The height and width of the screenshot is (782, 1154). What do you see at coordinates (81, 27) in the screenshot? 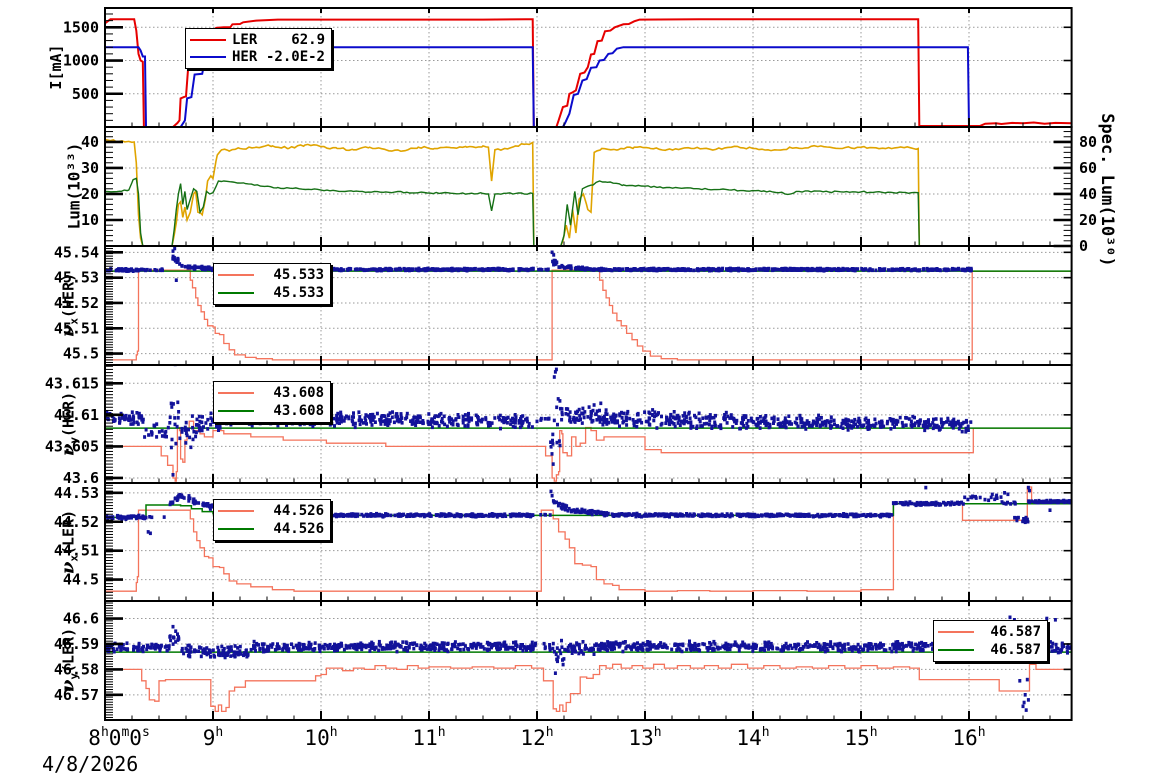
I see `y-tick-label: 1500` at bounding box center [81, 27].